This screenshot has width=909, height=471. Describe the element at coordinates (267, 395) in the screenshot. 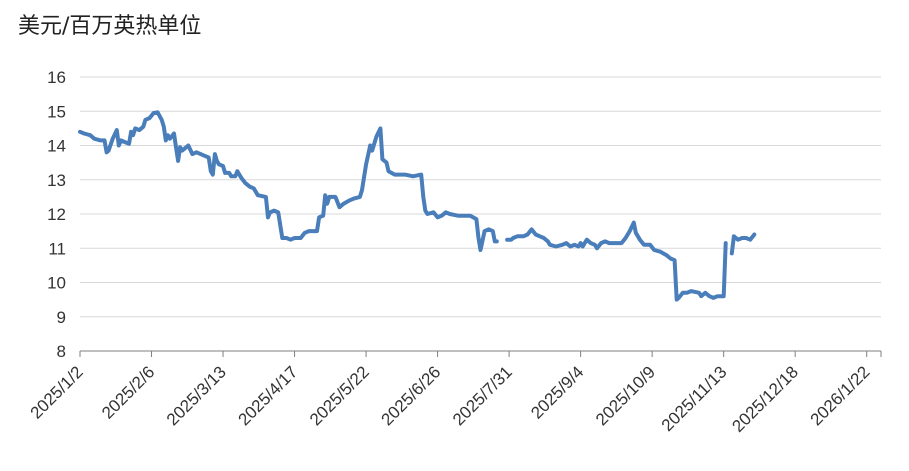

I see `x-tick-label: 2025/4/17` at that location.